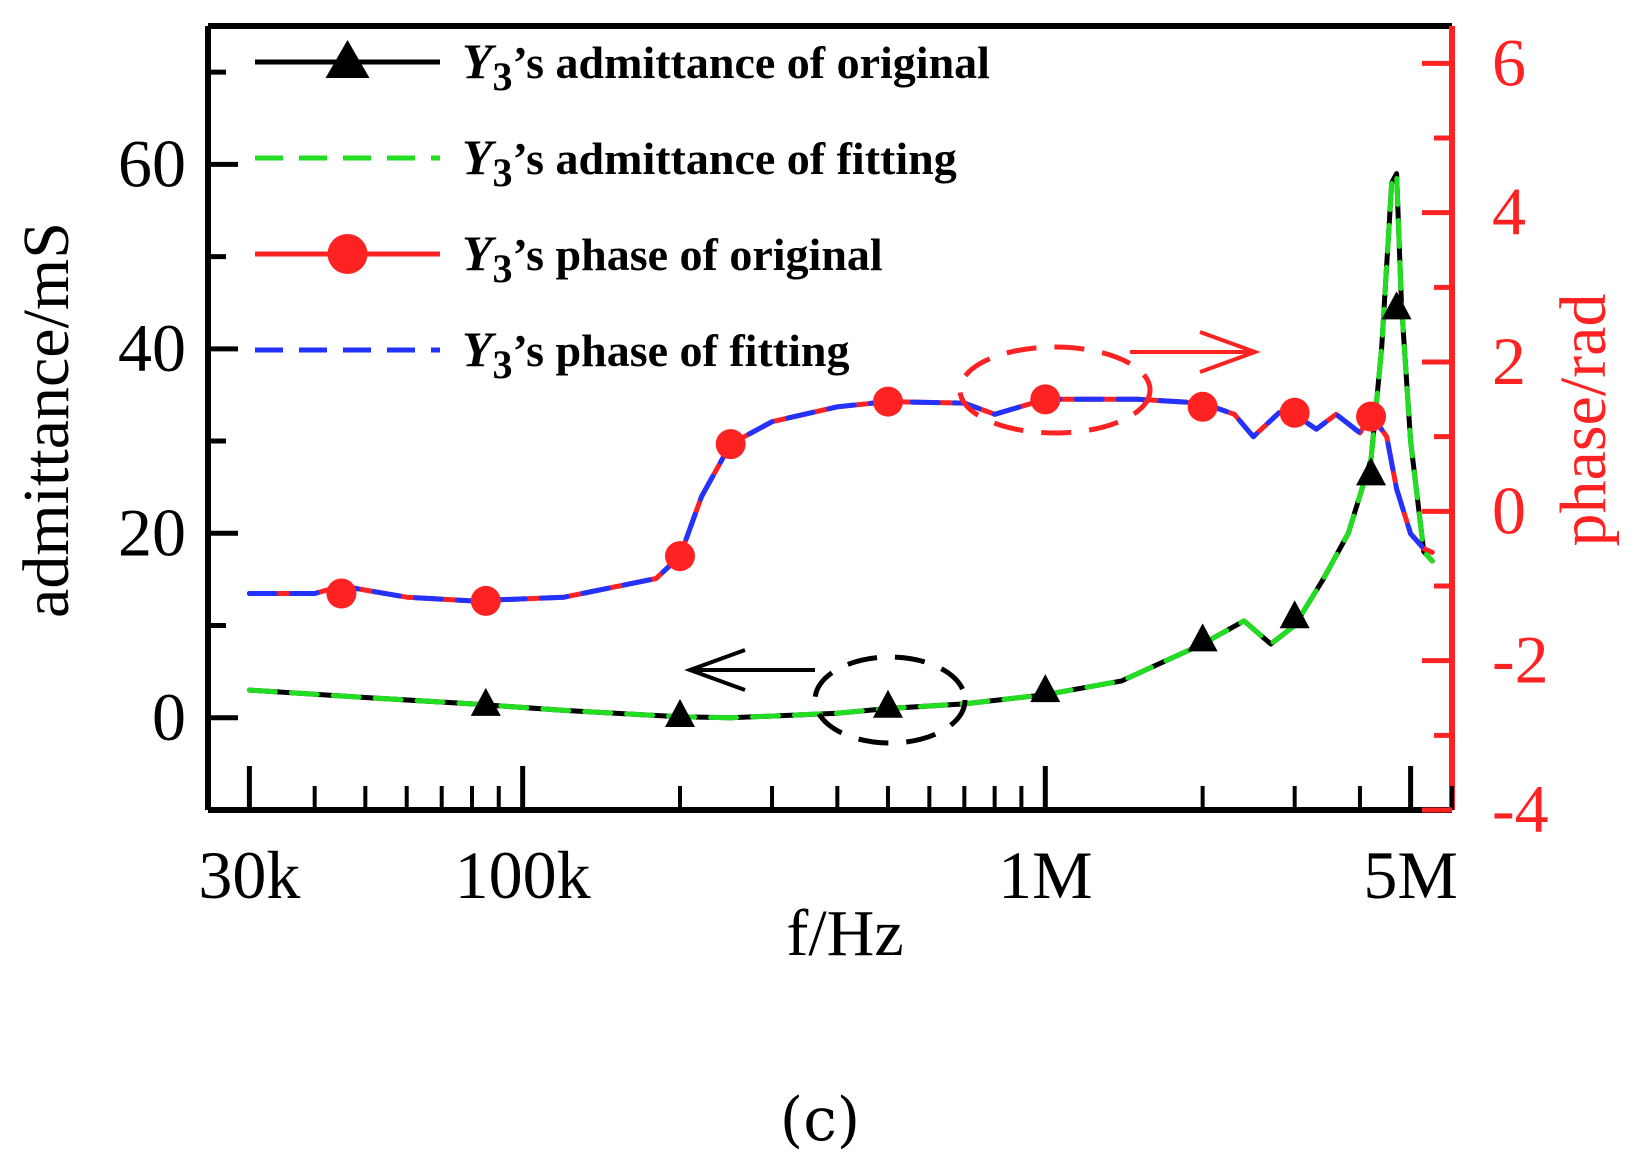  Describe the element at coordinates (735, 158) in the screenshot. I see `legend-label-text: ’s admittance of fitting` at that location.